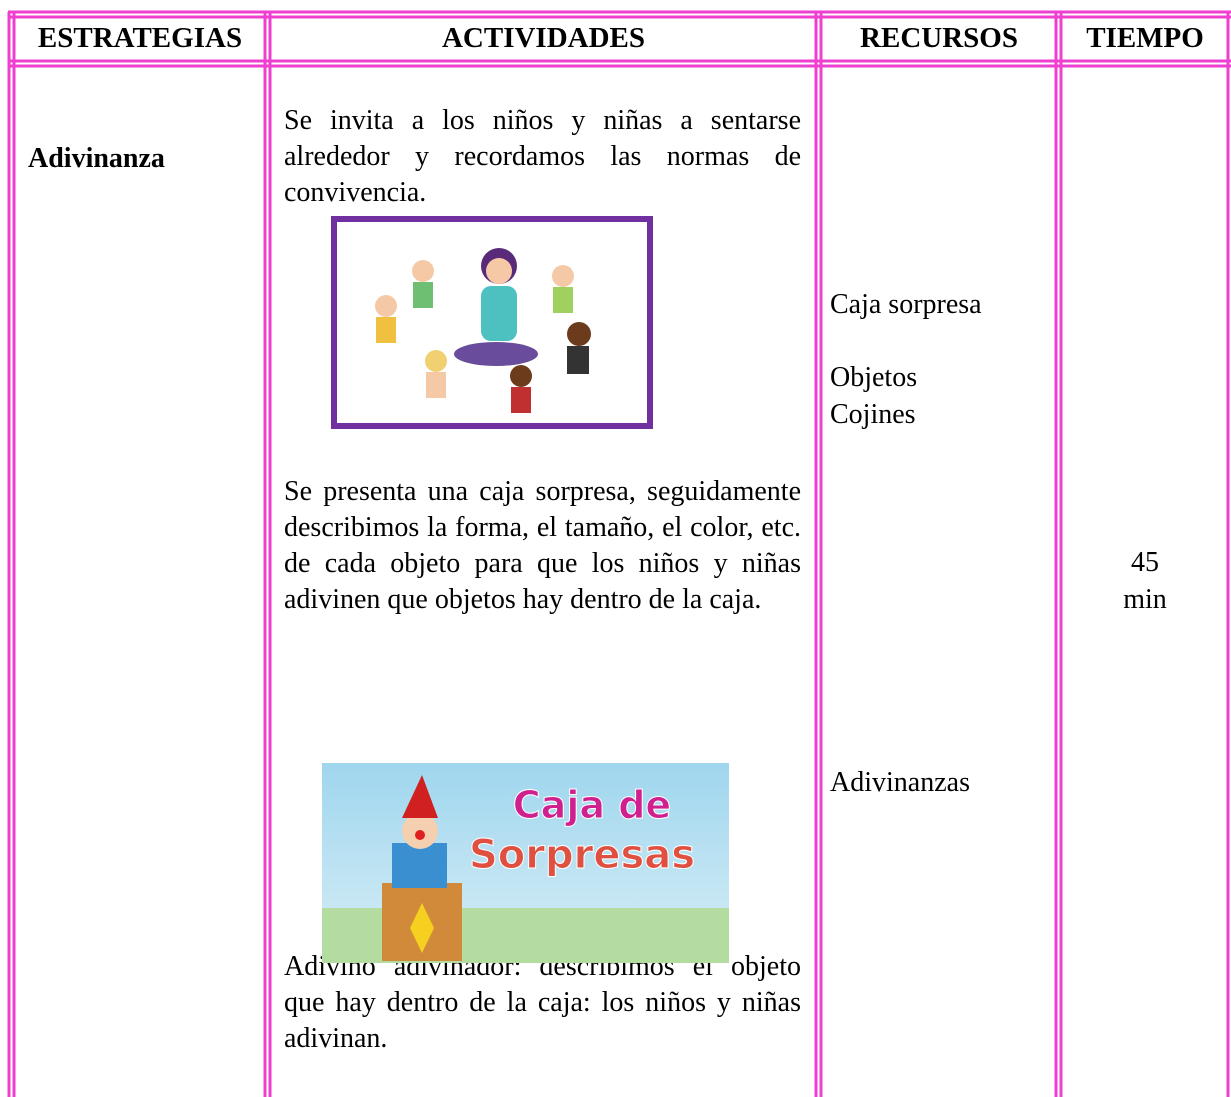 This screenshot has height=1097, width=1231. Describe the element at coordinates (140, 38) in the screenshot. I see `header-cell: ESTRATEGIAS` at that location.